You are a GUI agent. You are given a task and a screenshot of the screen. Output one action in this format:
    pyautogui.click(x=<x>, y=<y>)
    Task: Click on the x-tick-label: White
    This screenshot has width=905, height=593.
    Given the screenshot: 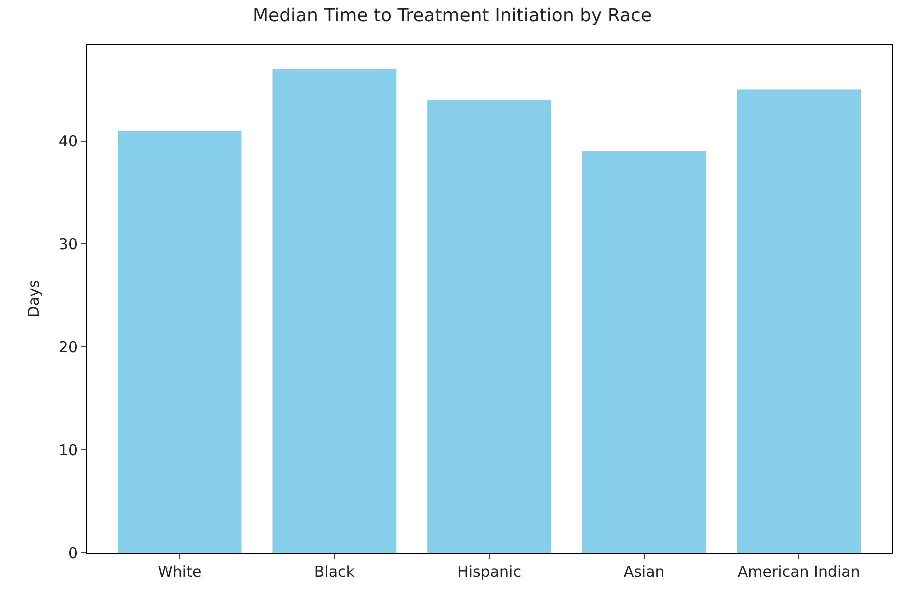 What is the action you would take?
    pyautogui.click(x=180, y=572)
    